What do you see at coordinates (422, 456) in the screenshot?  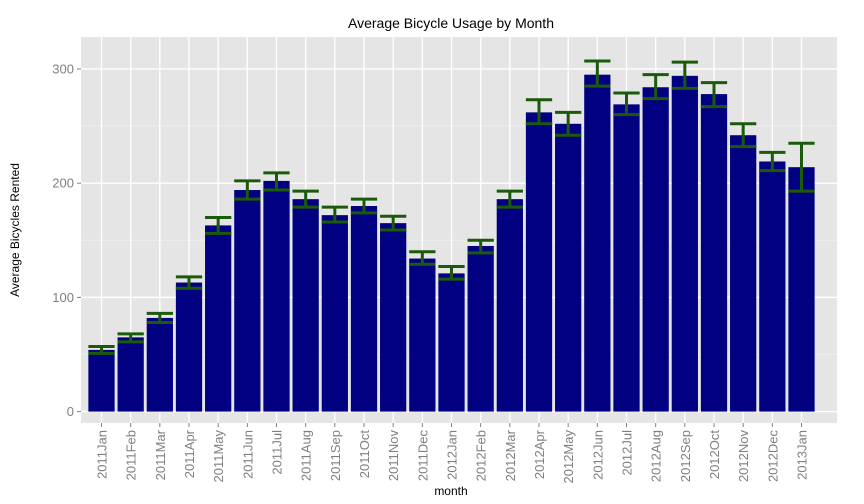 I see `x-tick-label: 2011Dec` at bounding box center [422, 456].